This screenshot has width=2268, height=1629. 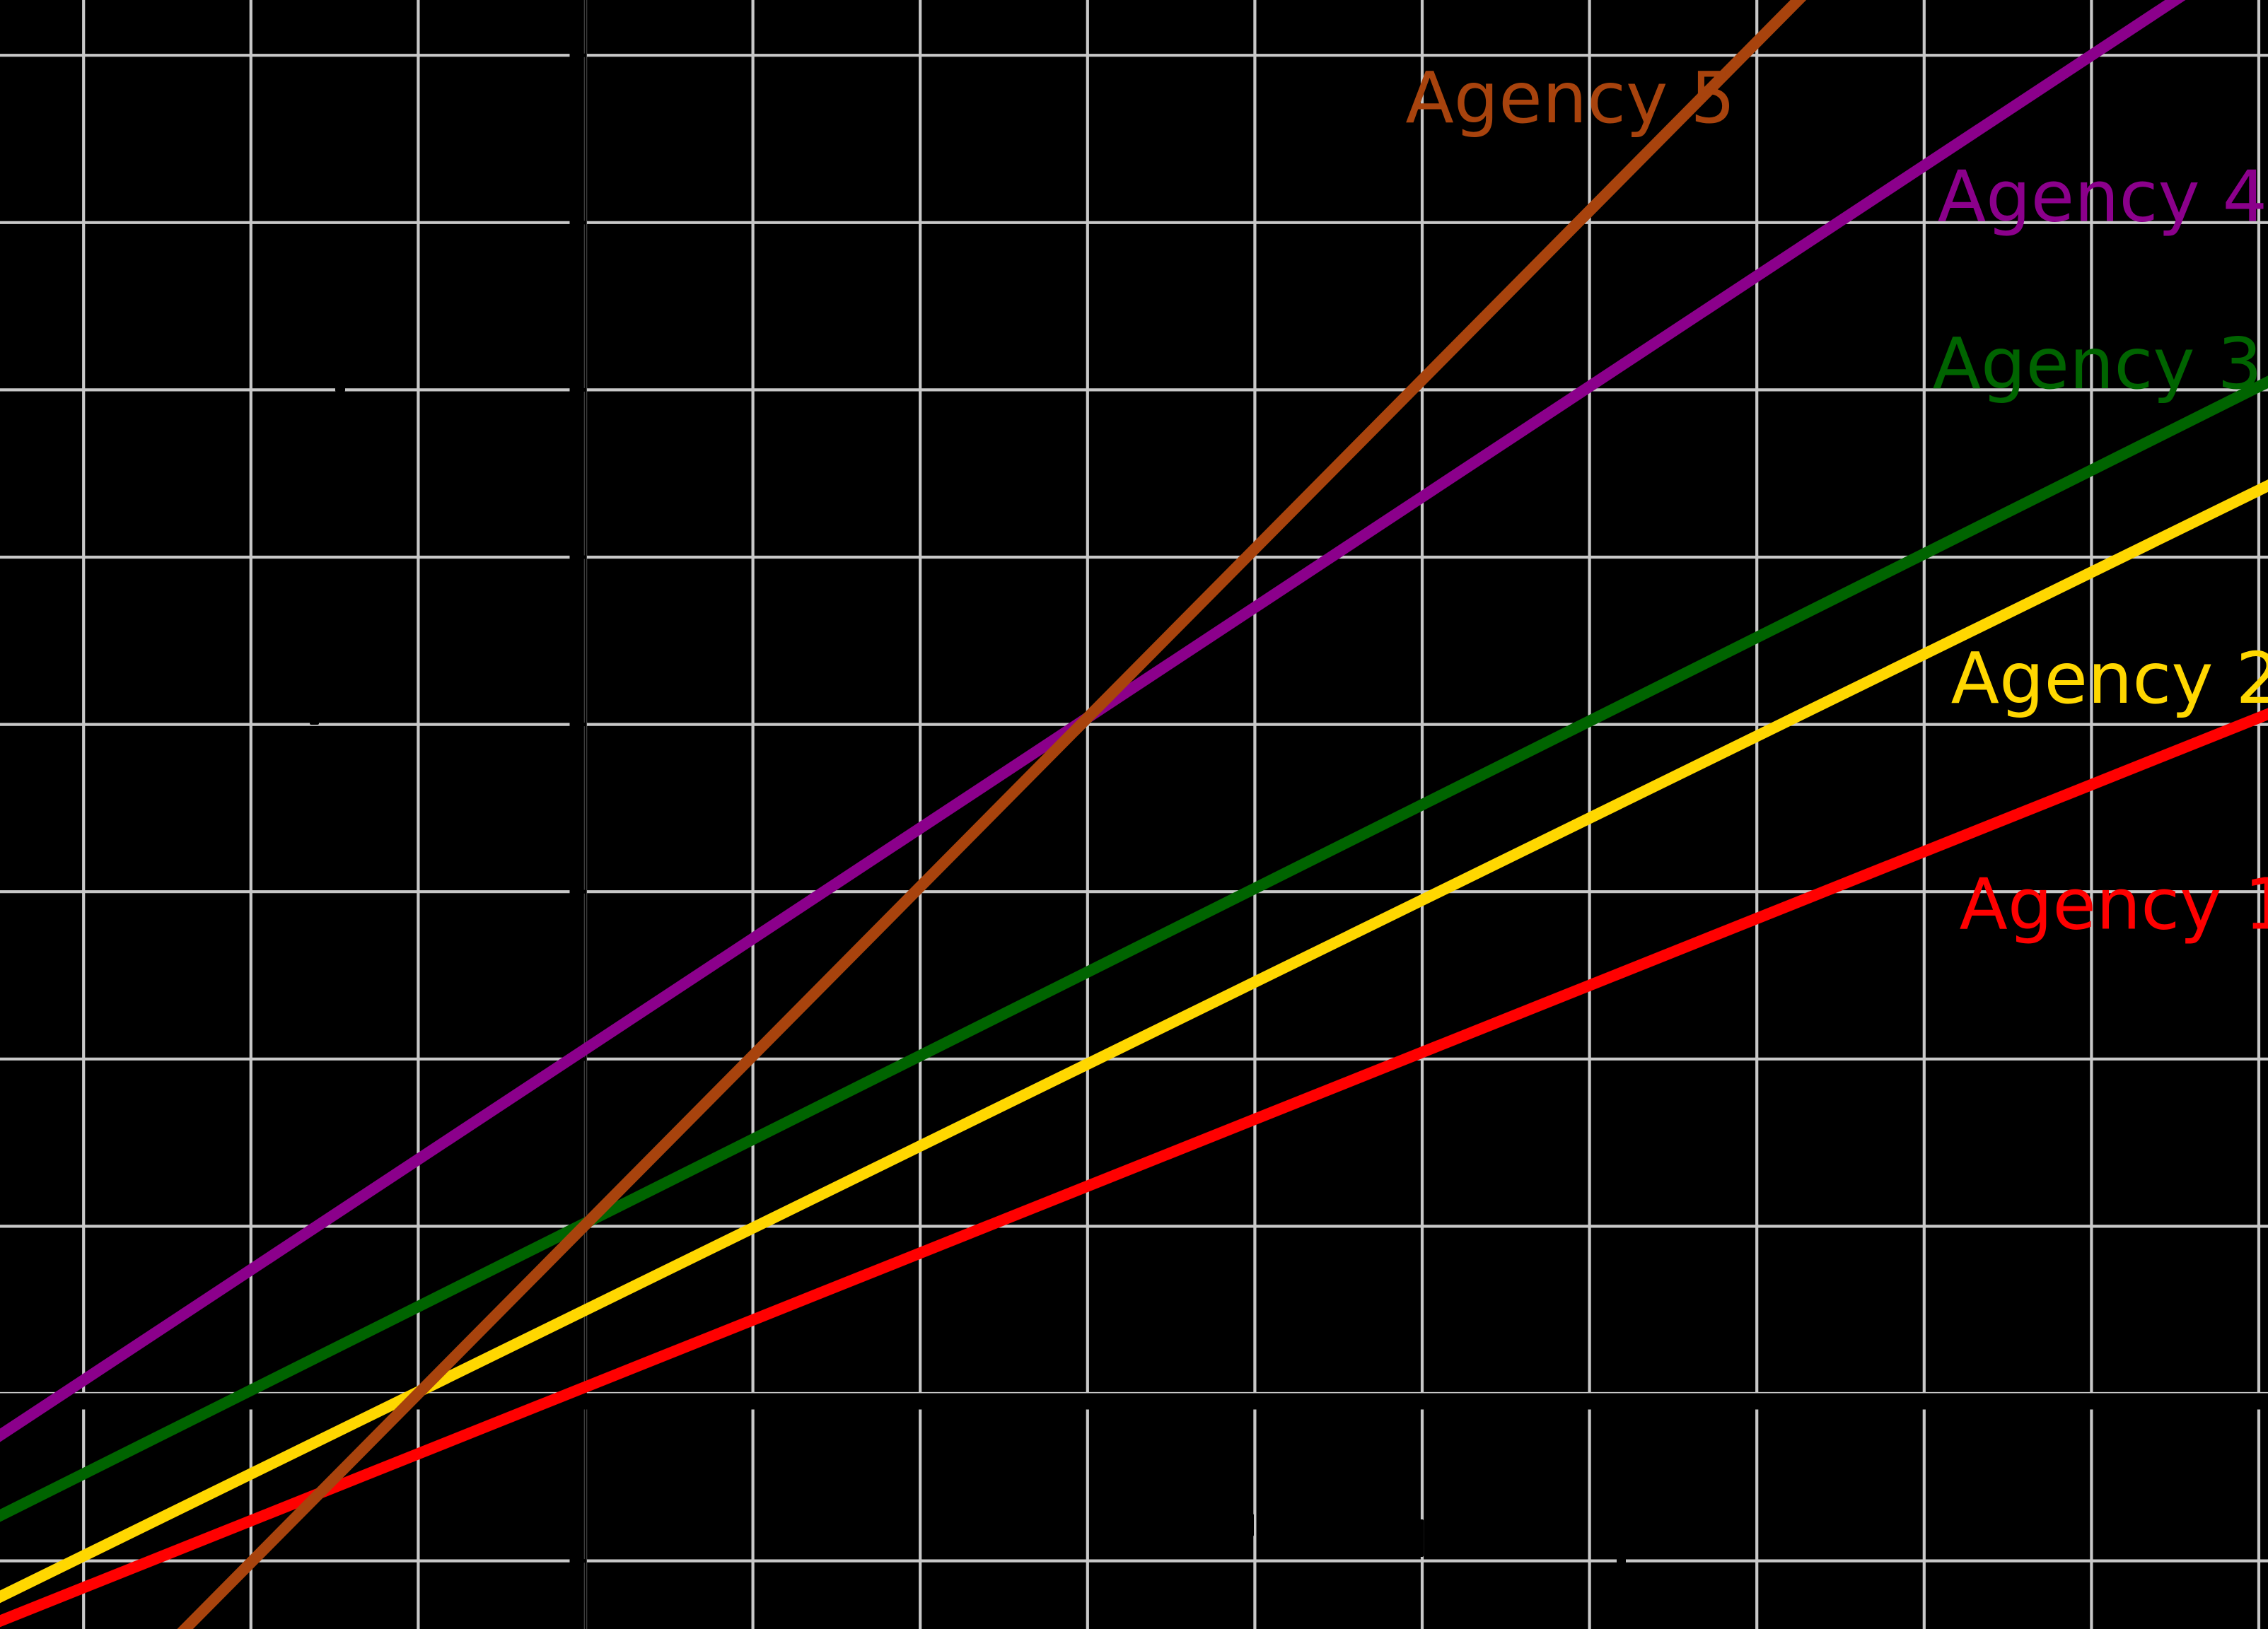 What do you see at coordinates (2097, 363) in the screenshot?
I see `series-label-agency-3: Agency 3` at bounding box center [2097, 363].